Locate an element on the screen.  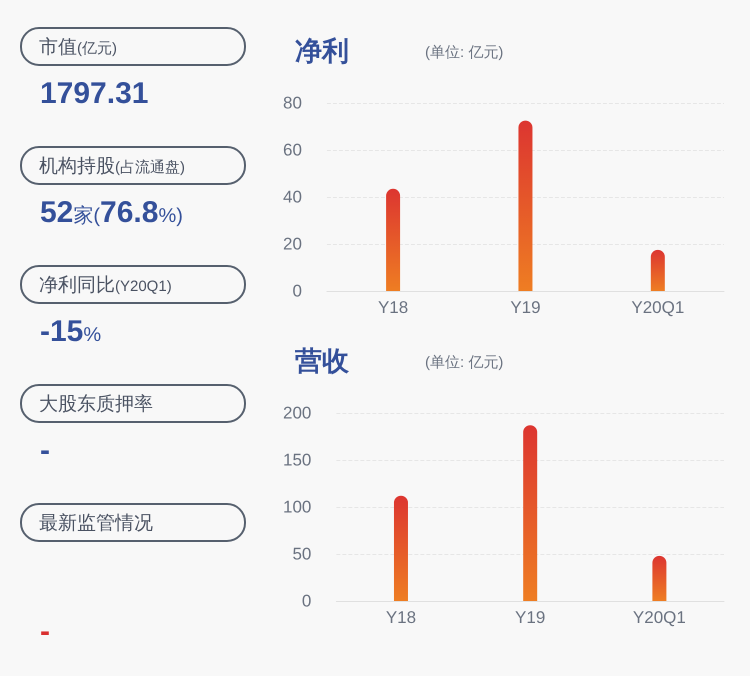
y-tick-label: 40 is located at coordinates (292, 197).